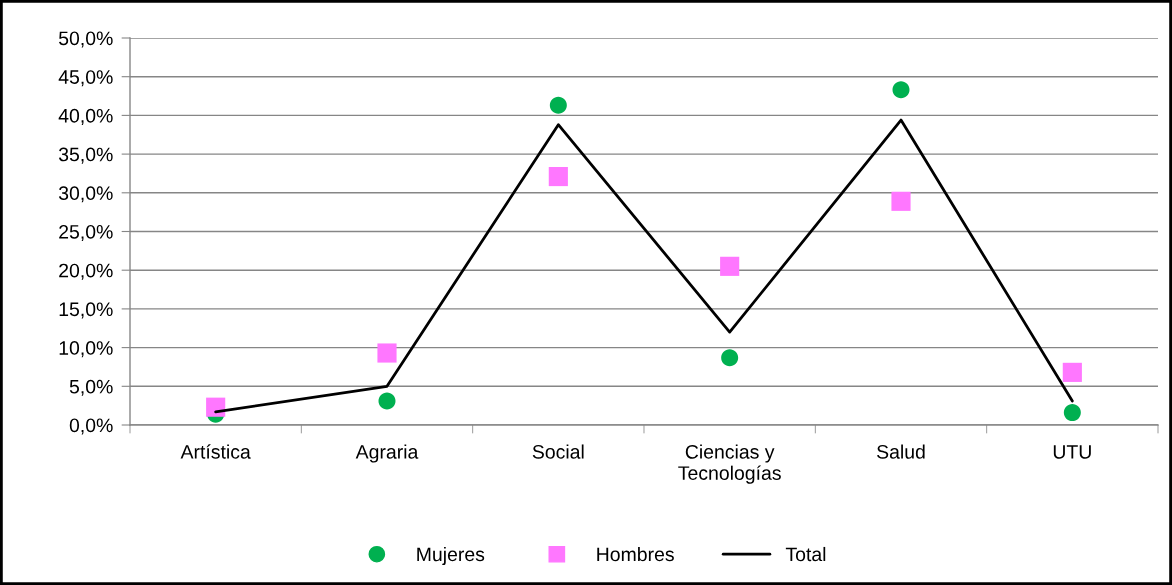 This screenshot has width=1172, height=585. What do you see at coordinates (635, 554) in the screenshot?
I see `legend-label: Hombres` at bounding box center [635, 554].